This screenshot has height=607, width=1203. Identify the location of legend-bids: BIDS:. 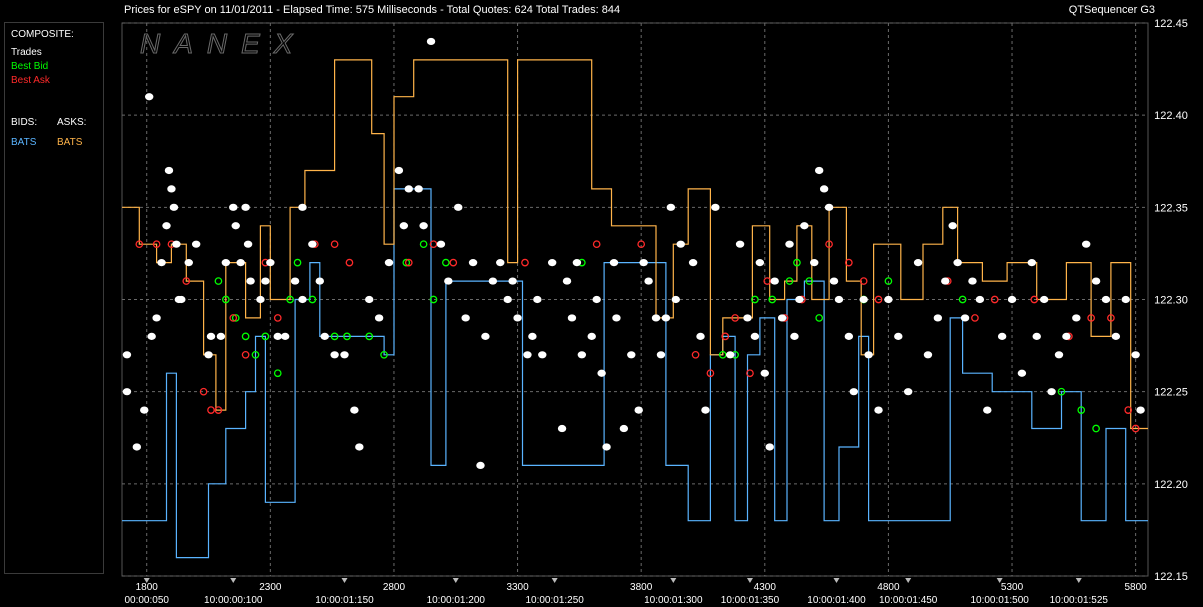
(24, 122).